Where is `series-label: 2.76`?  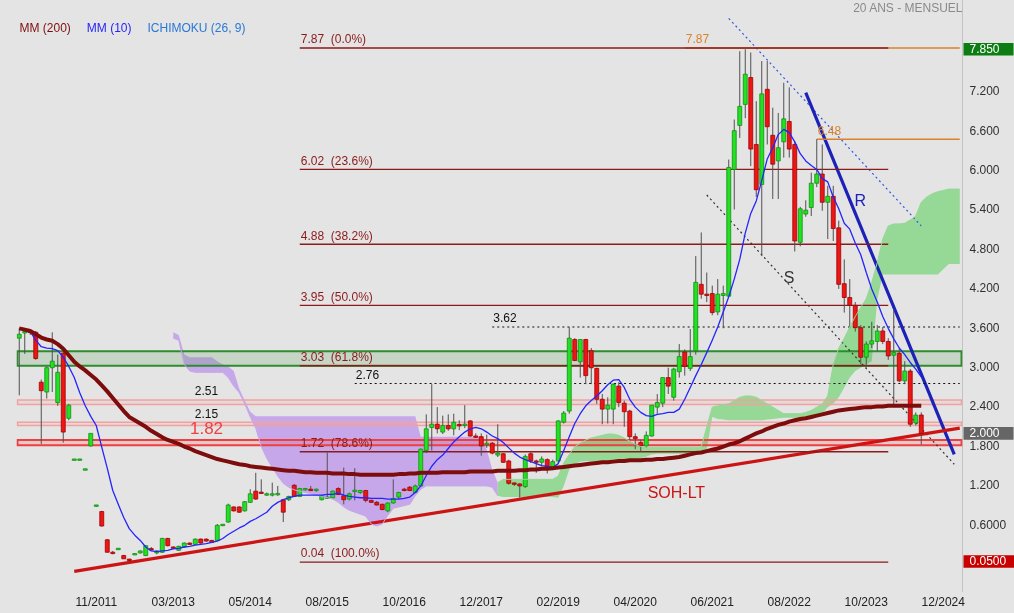 series-label: 2.76 is located at coordinates (367, 374).